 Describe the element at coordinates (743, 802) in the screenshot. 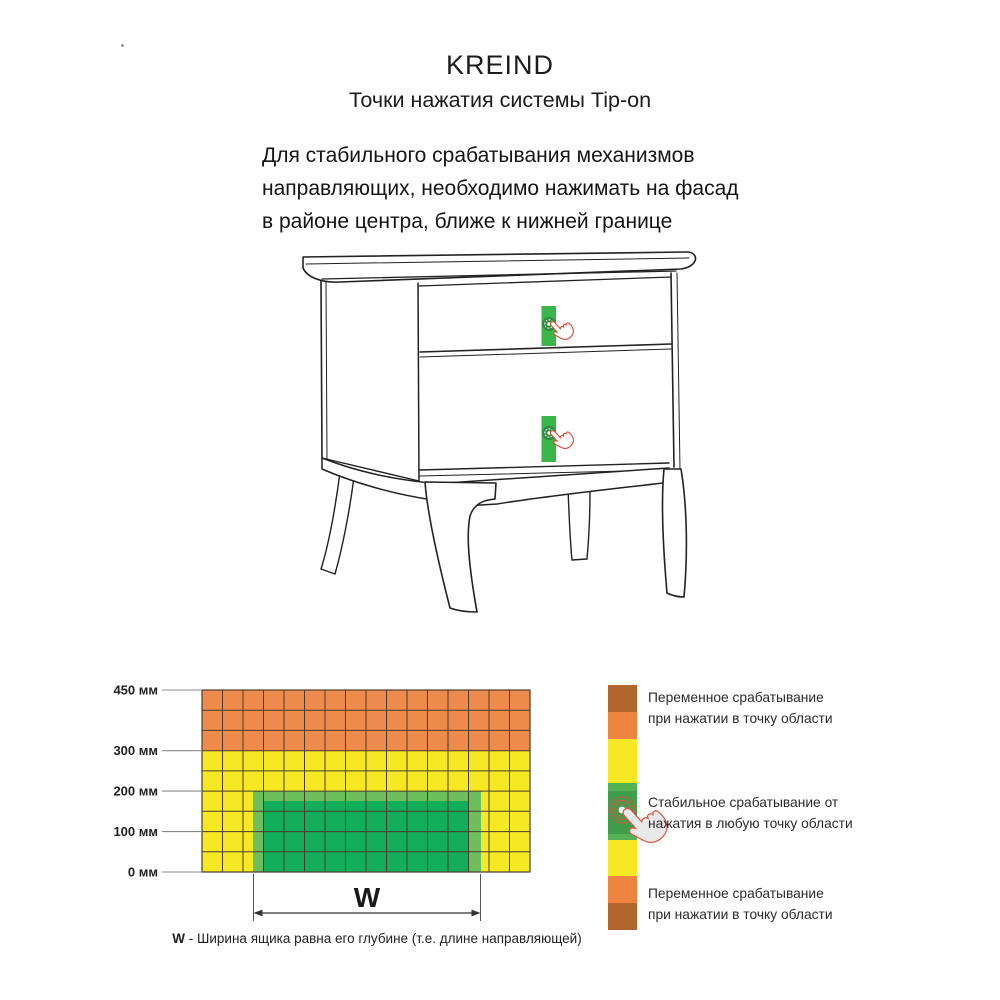

I see `legend-line: Стабильное срабатывание от` at that location.